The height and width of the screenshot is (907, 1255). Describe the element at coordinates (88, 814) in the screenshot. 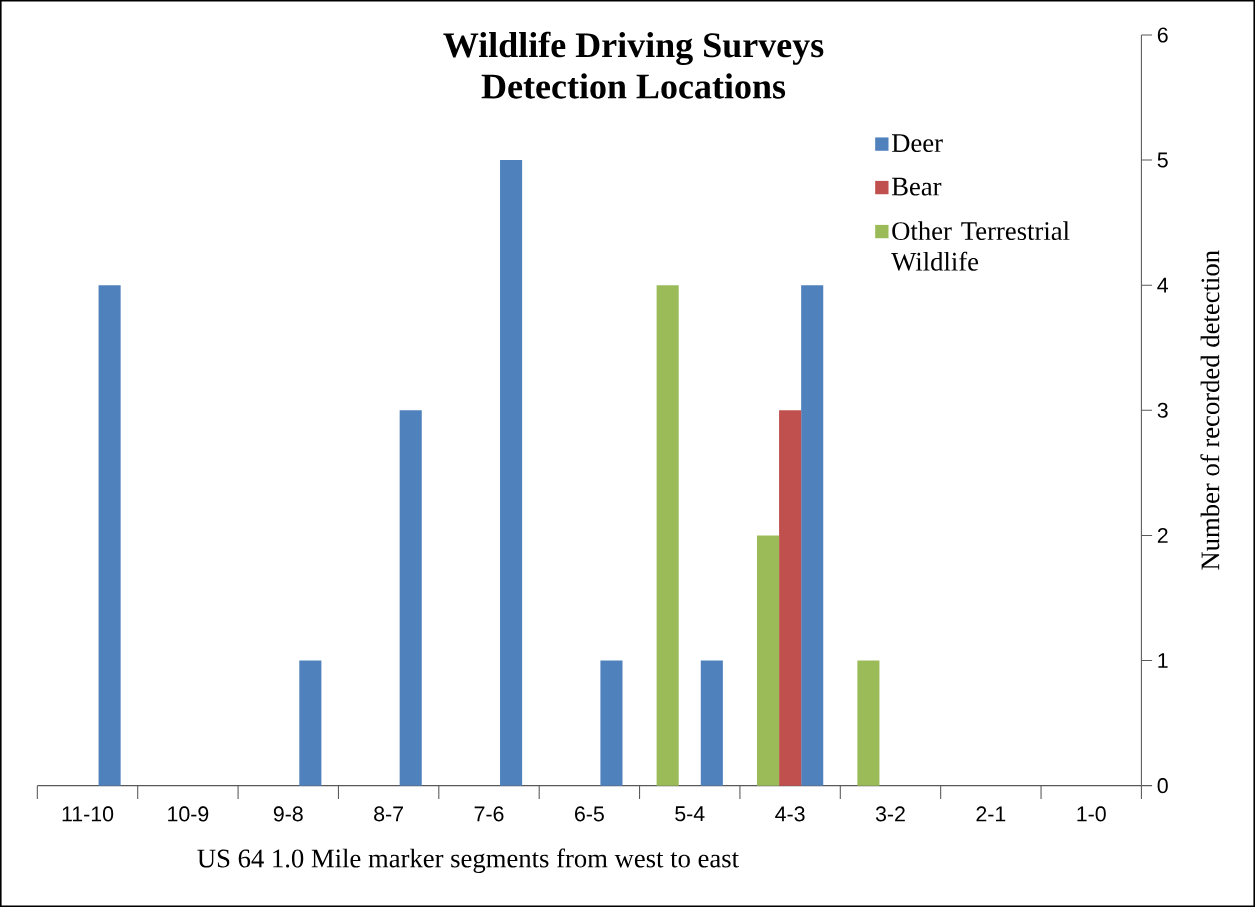

I see `x-tick-label: 11-10` at that location.